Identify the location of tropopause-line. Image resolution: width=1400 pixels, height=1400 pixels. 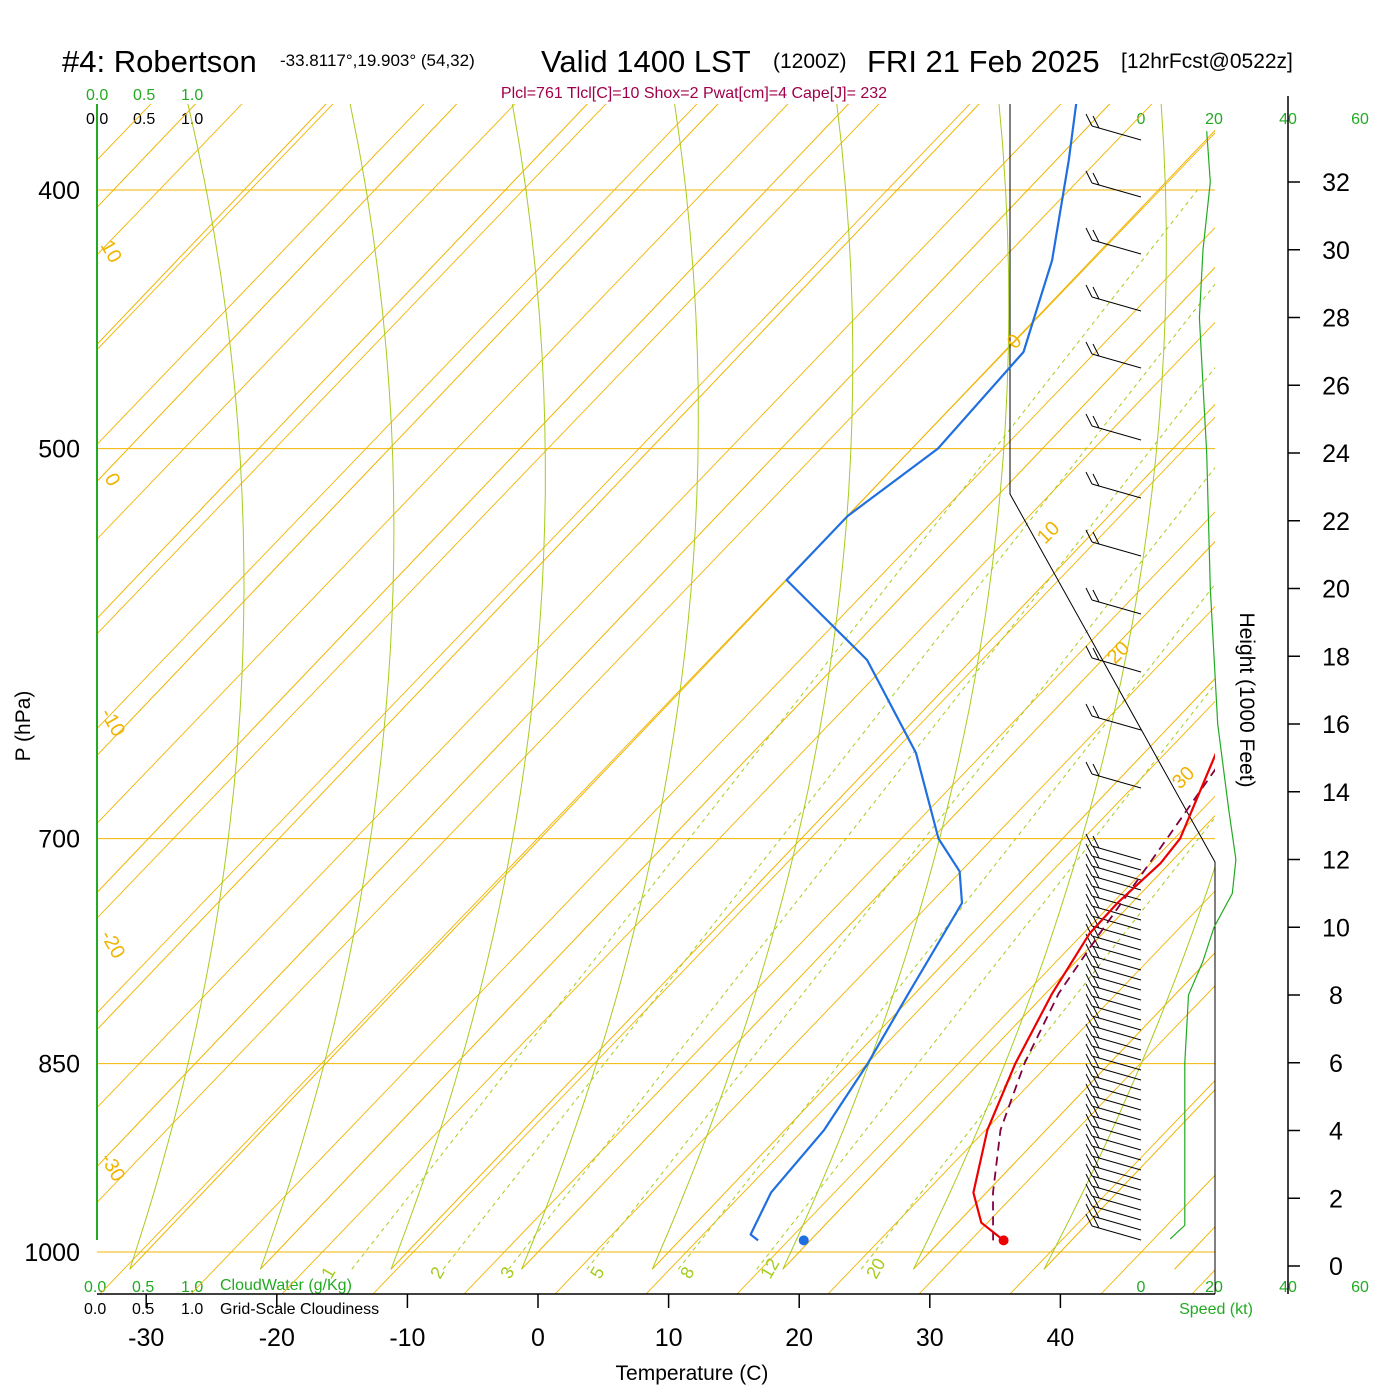
(1112, 699).